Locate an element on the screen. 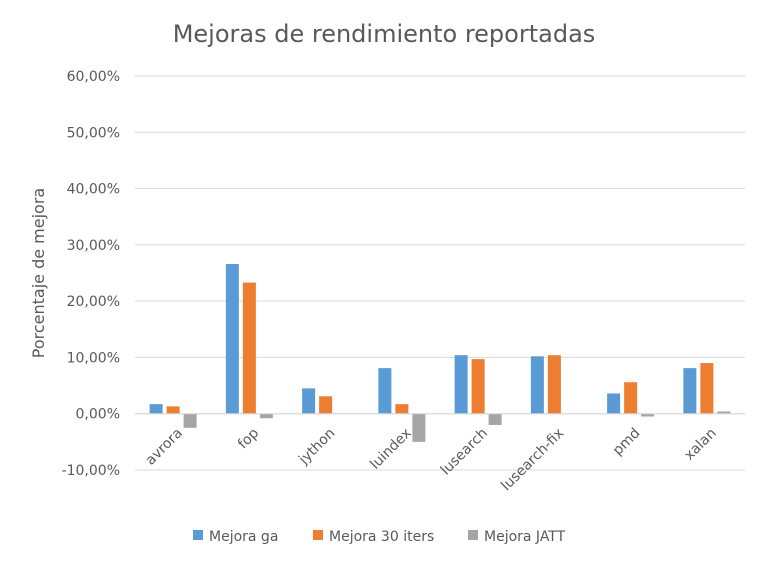 The height and width of the screenshot is (567, 766). x-tick-label: fop is located at coordinates (248, 438).